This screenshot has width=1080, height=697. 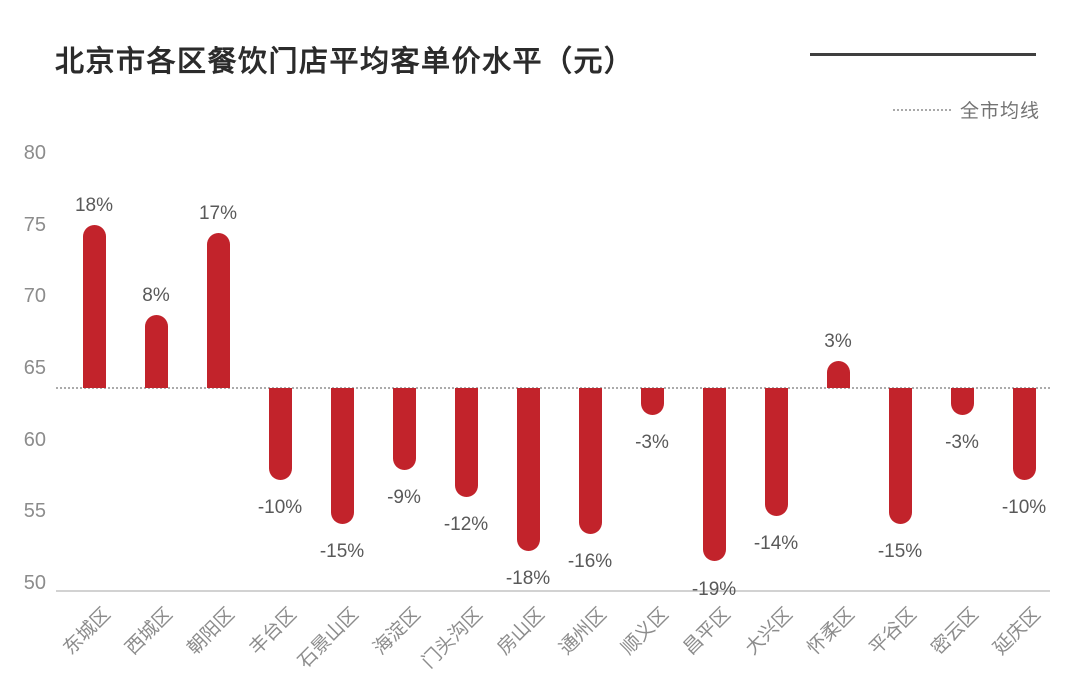 I want to click on bar-value-label: 17%, so click(x=218, y=214).